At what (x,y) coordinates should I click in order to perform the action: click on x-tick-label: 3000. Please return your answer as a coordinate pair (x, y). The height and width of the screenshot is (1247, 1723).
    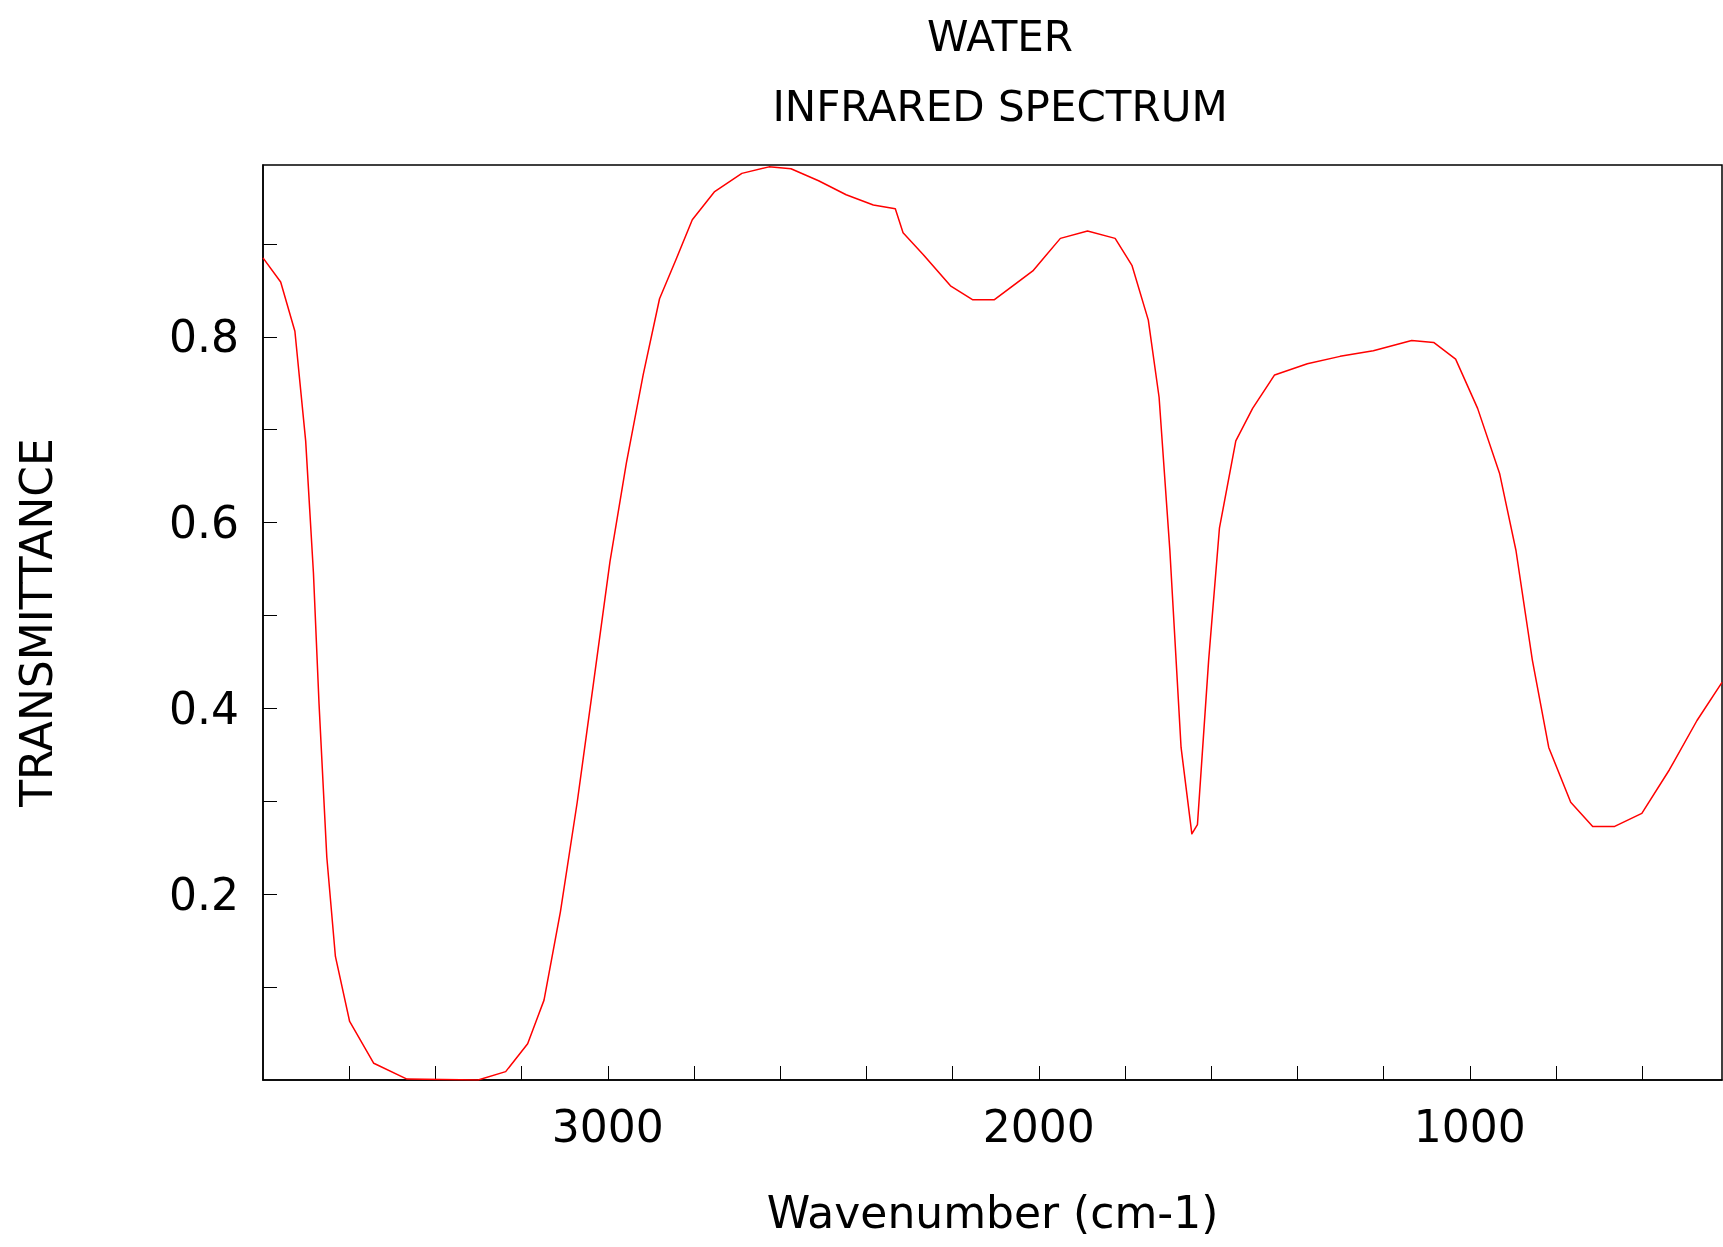
    Looking at the image, I should click on (607, 1126).